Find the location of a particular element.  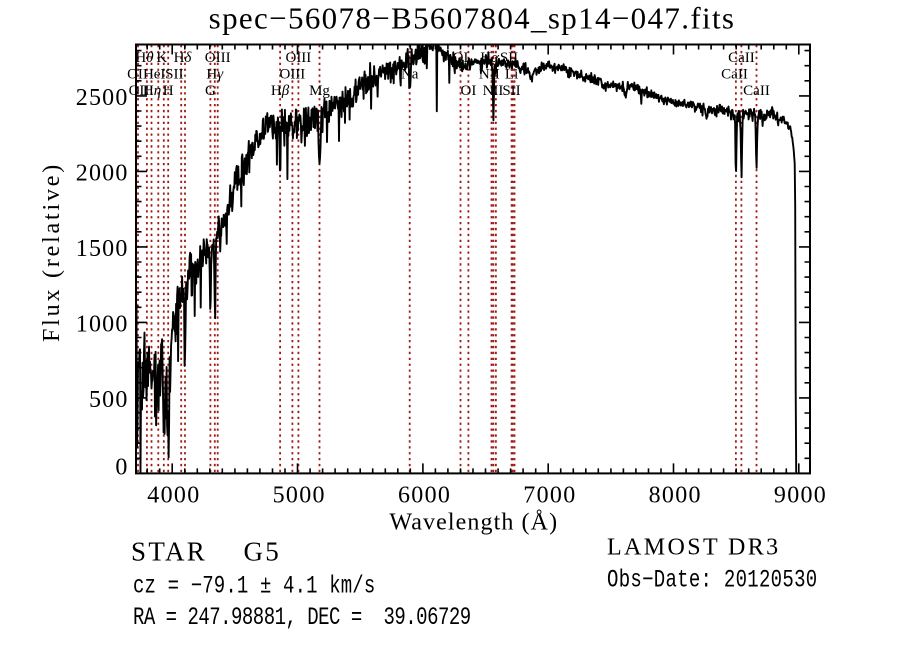

svg-text: OII is located at coordinates (139, 91).